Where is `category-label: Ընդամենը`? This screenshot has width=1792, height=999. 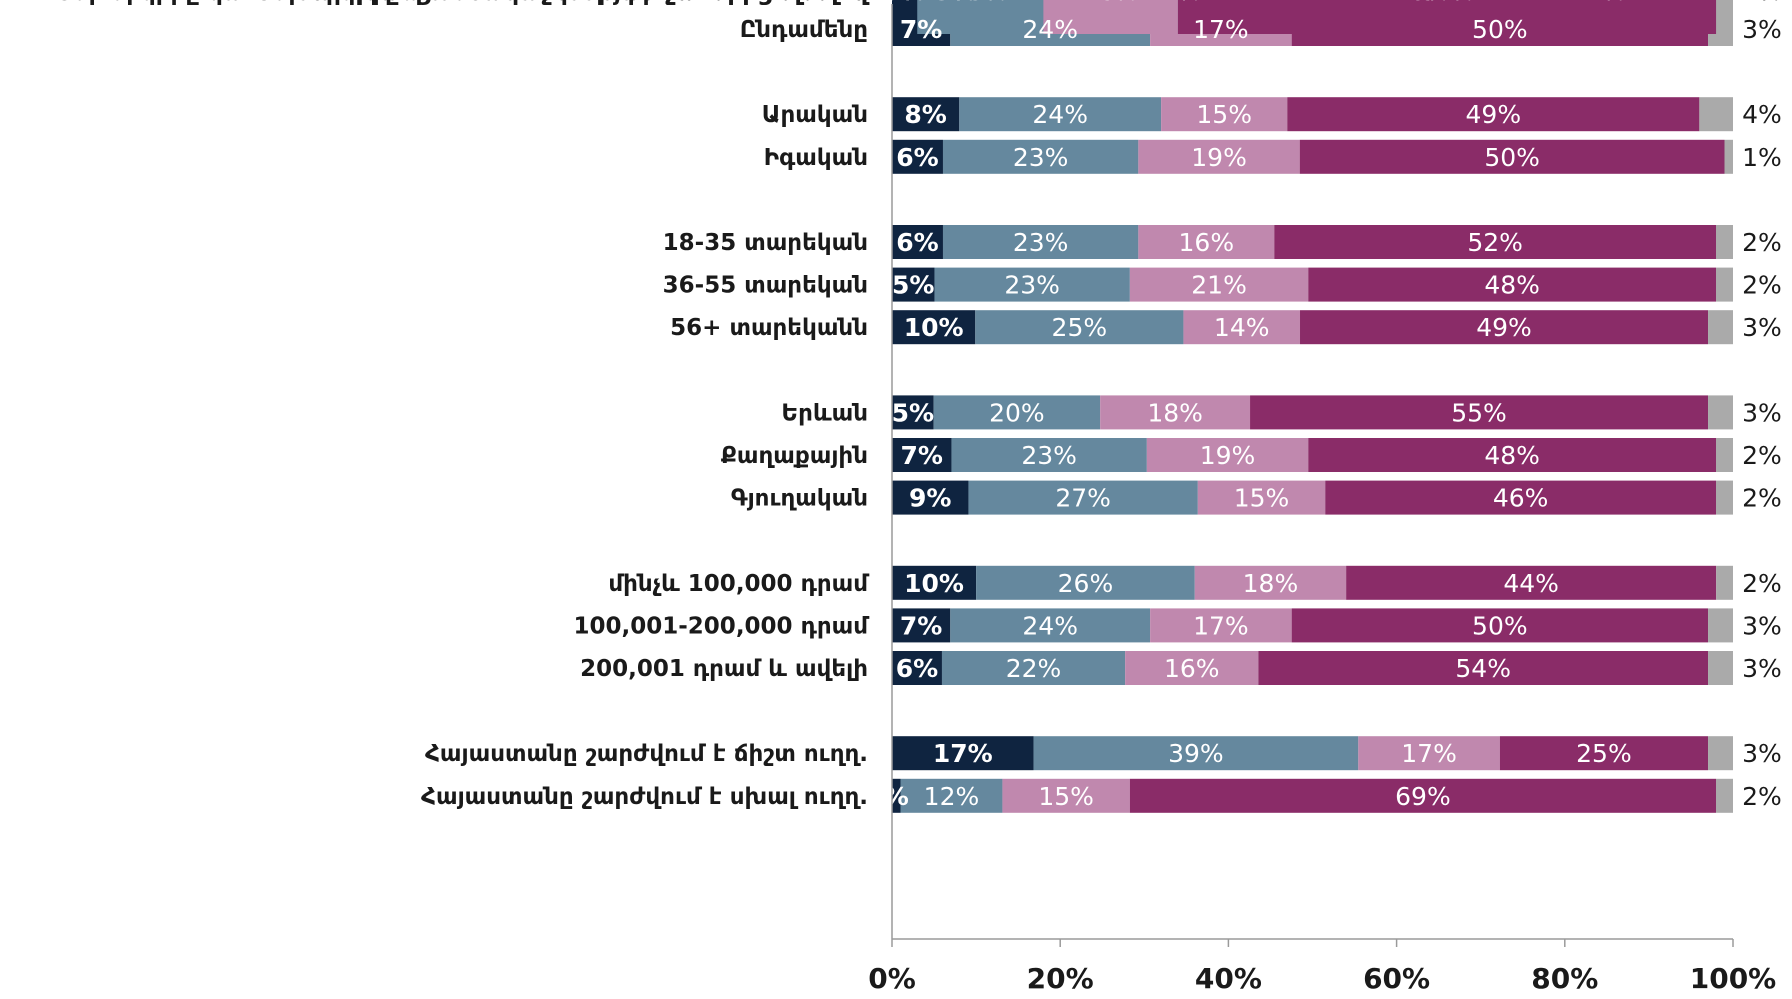
category-label: Ընդամենը is located at coordinates (804, 30).